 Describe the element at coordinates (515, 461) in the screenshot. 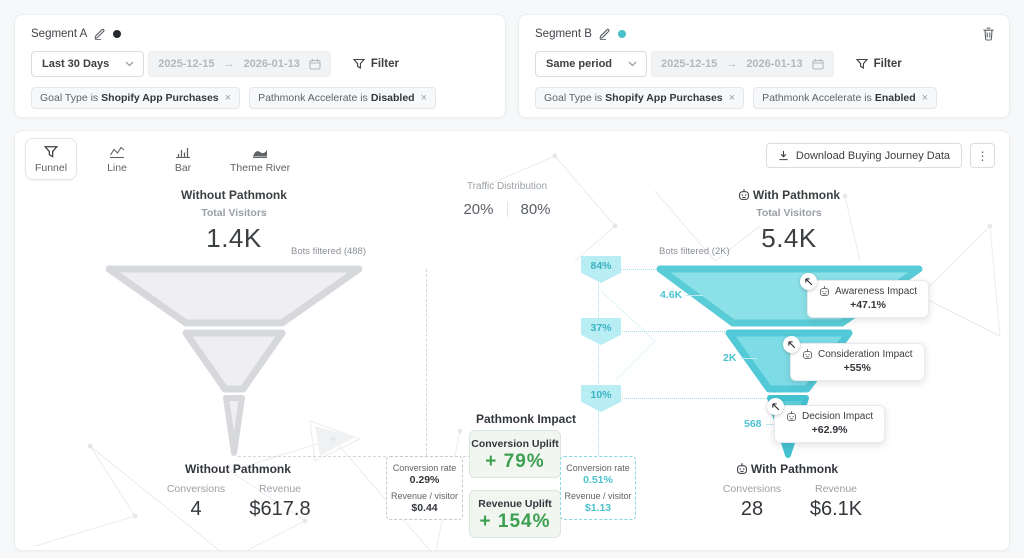

I see `conversion-uplift-value: + 79%` at that location.